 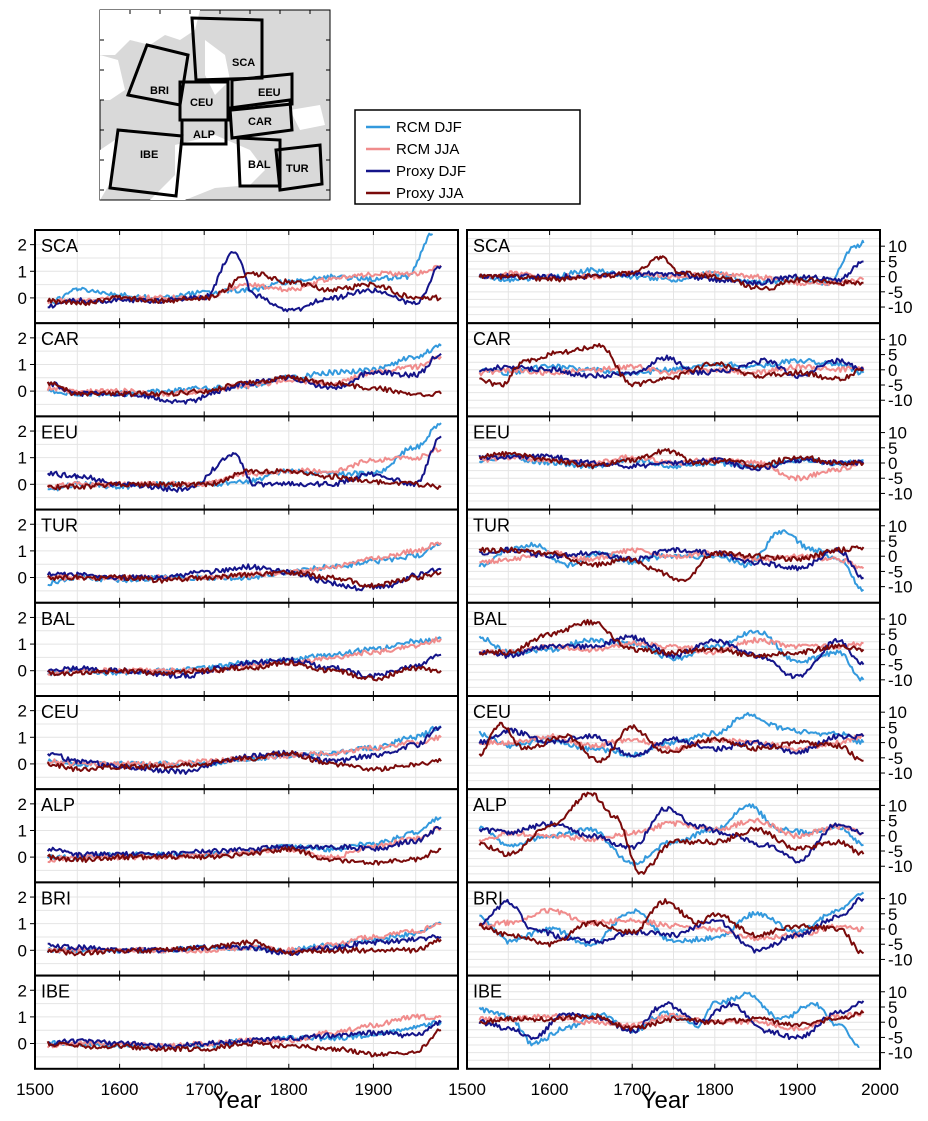 What do you see at coordinates (237, 1100) in the screenshot?
I see `x-axis-label-left: Year` at bounding box center [237, 1100].